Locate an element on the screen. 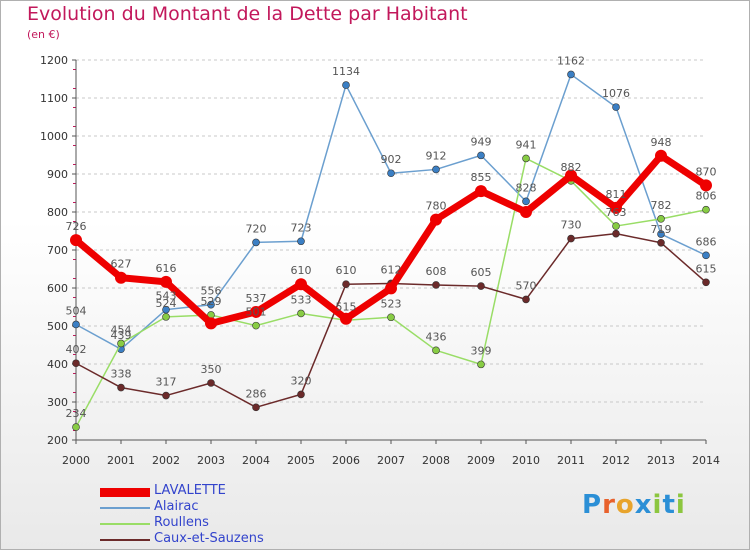 This screenshot has height=550, width=750. data-label: 686 is located at coordinates (706, 241).